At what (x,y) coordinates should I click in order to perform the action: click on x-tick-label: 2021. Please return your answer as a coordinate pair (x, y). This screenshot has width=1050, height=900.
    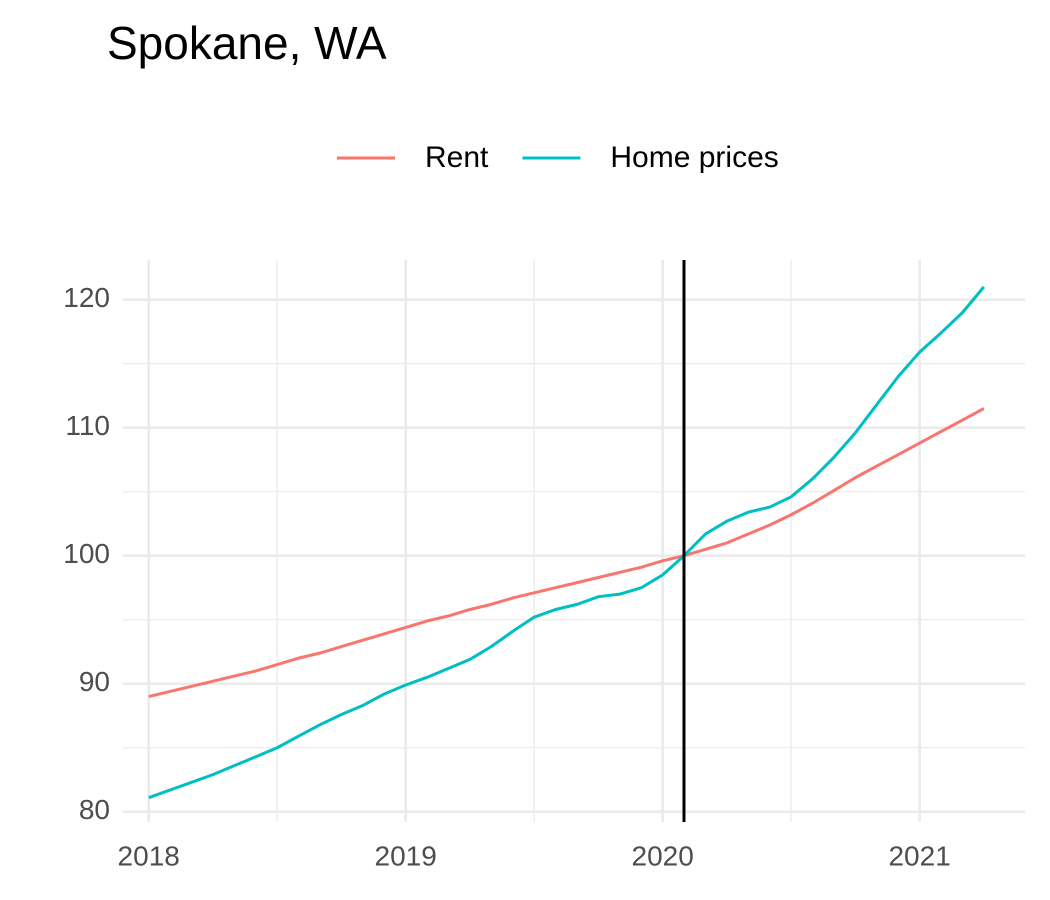
    Looking at the image, I should click on (919, 855).